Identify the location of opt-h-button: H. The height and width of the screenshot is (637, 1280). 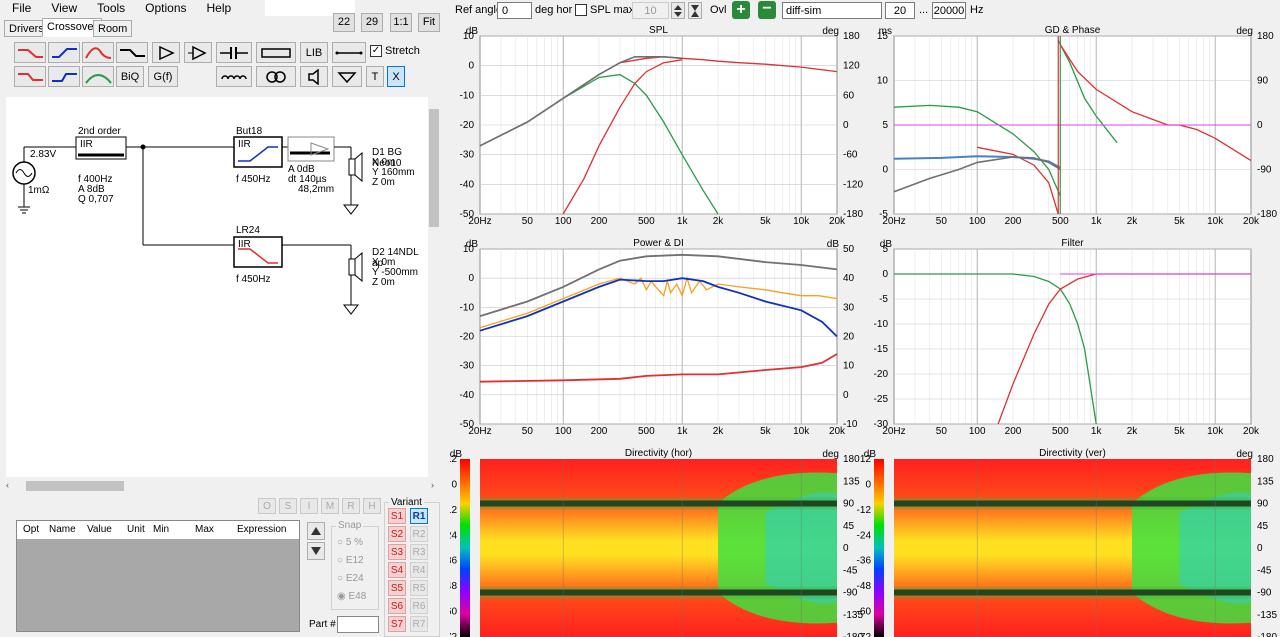
(372, 506).